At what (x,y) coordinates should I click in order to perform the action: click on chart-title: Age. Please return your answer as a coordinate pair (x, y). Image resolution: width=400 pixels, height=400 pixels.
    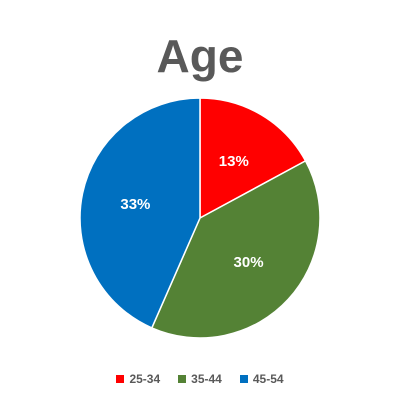
    Looking at the image, I should click on (200, 56).